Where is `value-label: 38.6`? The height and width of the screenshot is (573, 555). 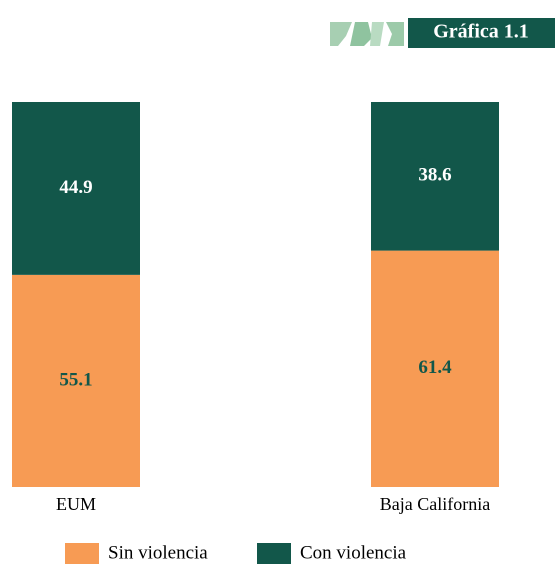
value-label: 38.6 is located at coordinates (434, 175).